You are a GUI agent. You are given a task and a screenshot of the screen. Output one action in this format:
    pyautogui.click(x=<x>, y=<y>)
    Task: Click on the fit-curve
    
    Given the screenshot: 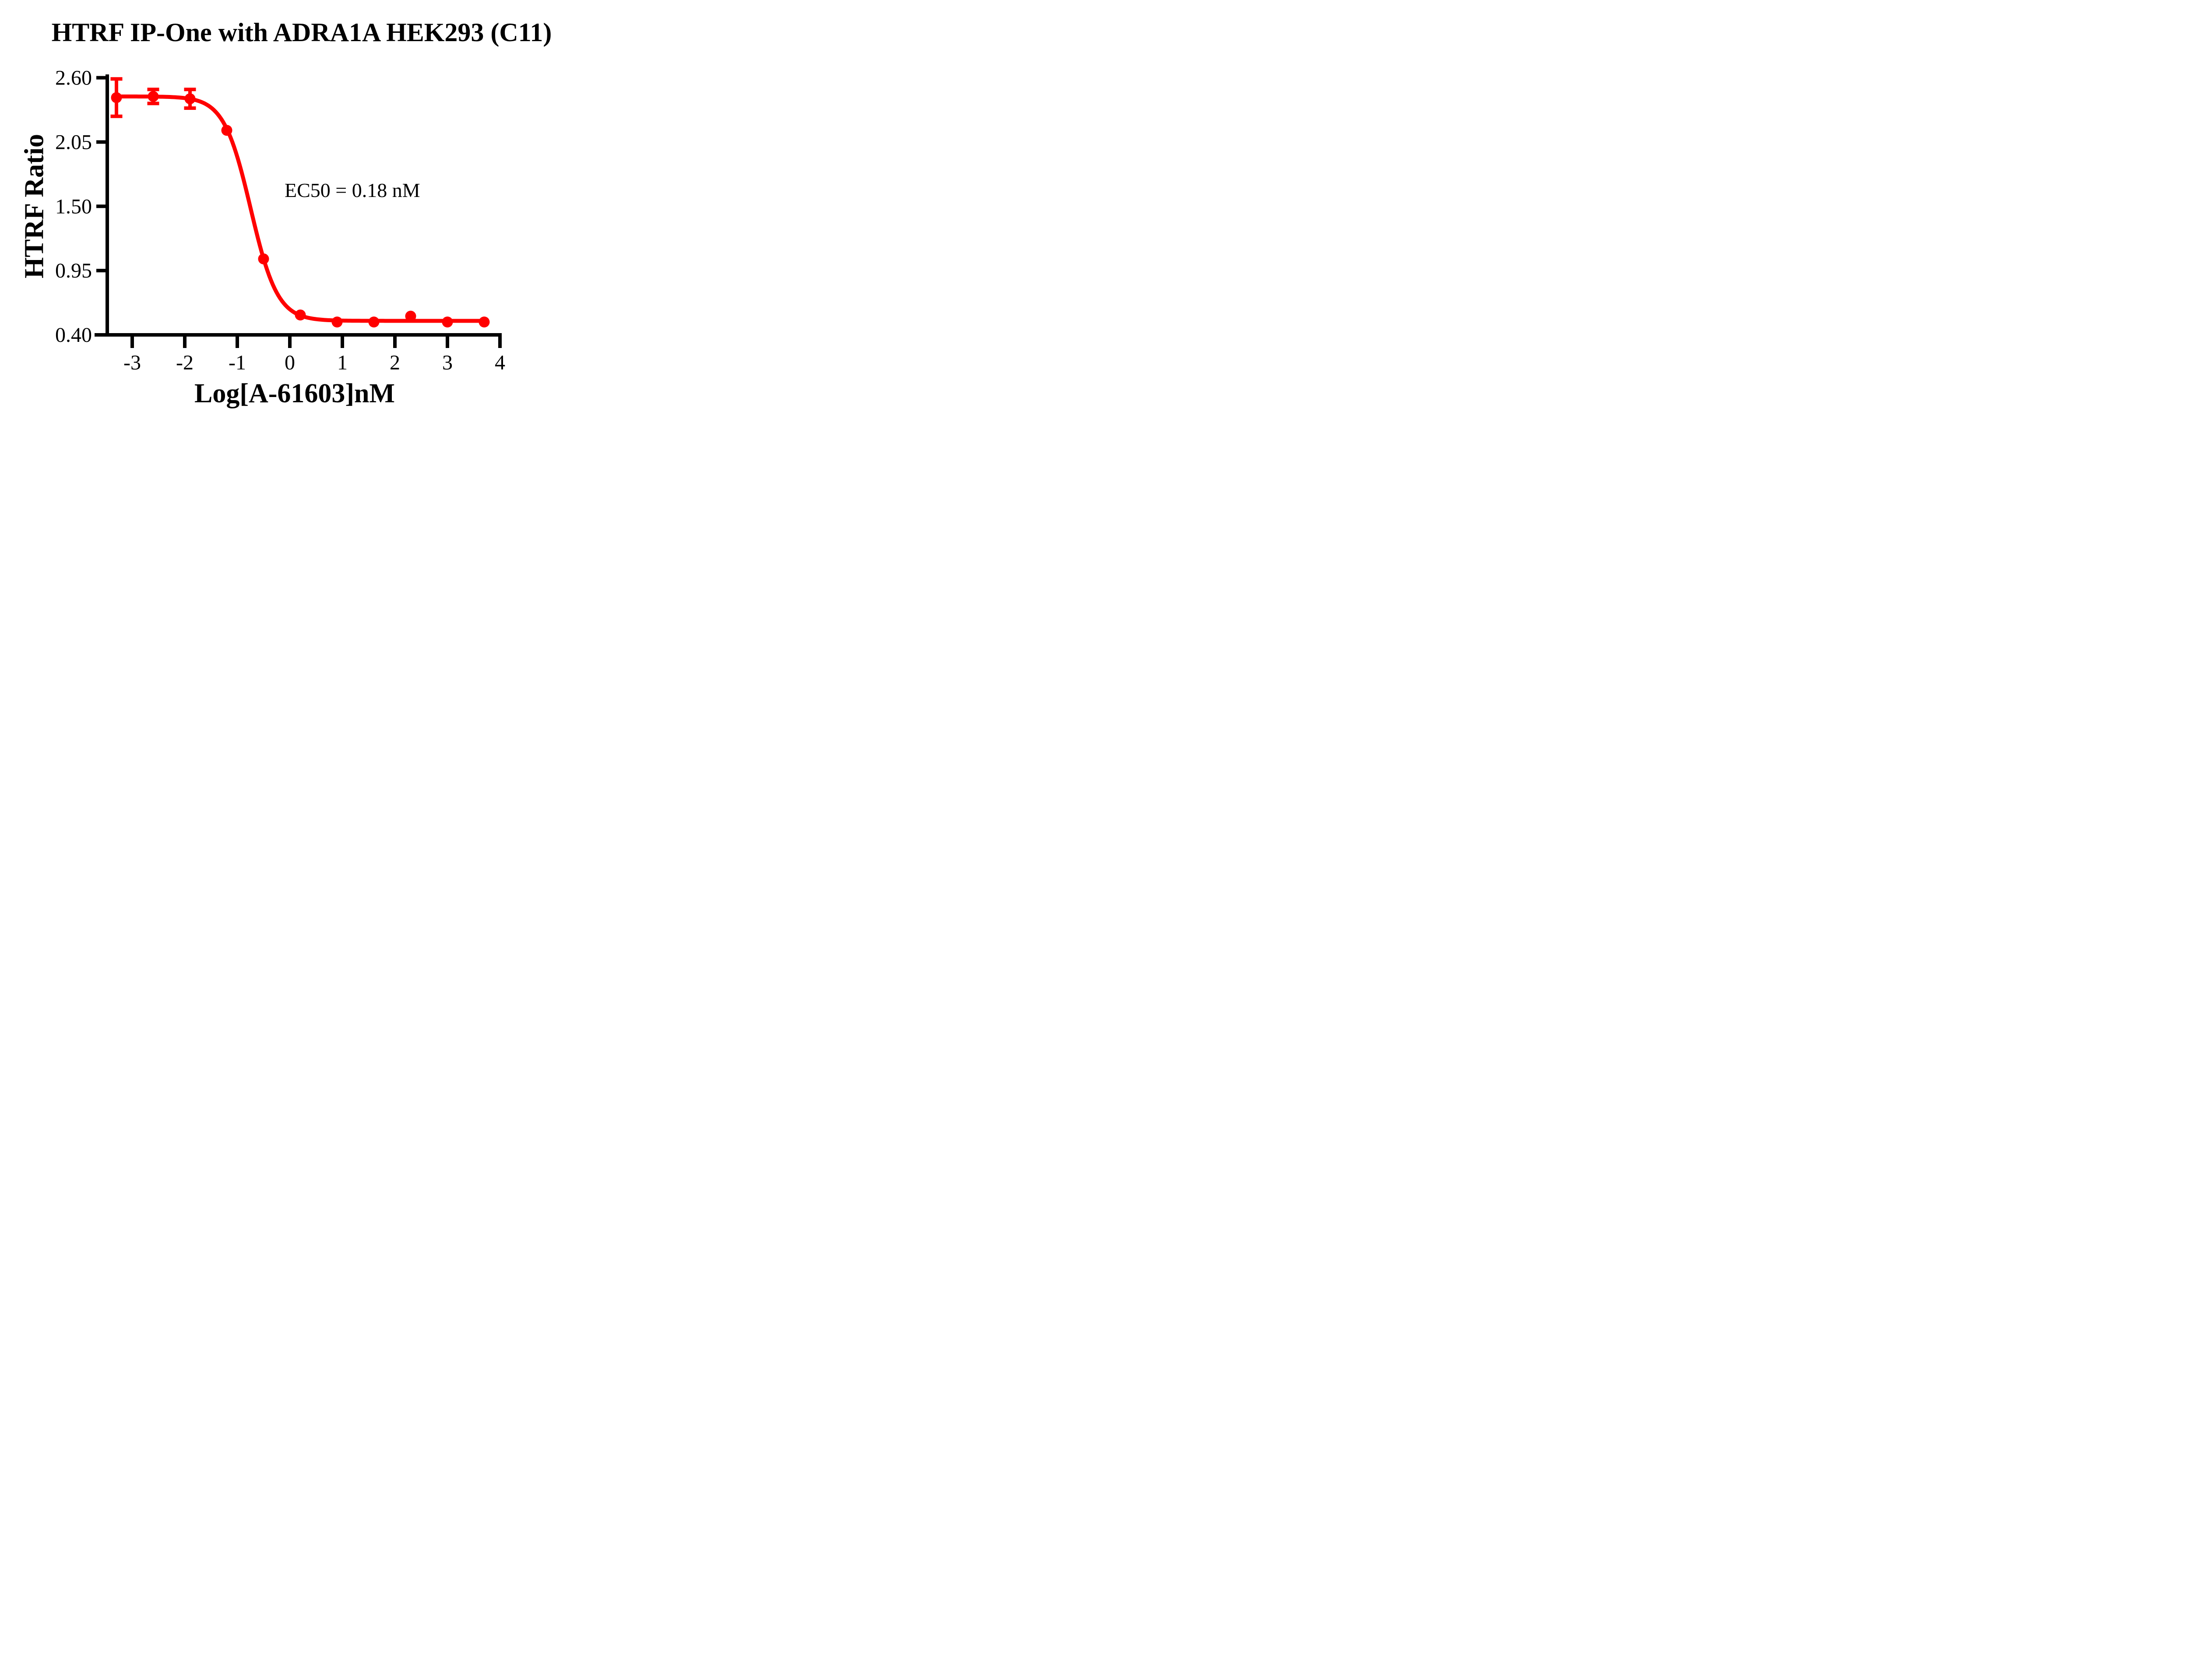 What is the action you would take?
    pyautogui.click(x=300, y=208)
    